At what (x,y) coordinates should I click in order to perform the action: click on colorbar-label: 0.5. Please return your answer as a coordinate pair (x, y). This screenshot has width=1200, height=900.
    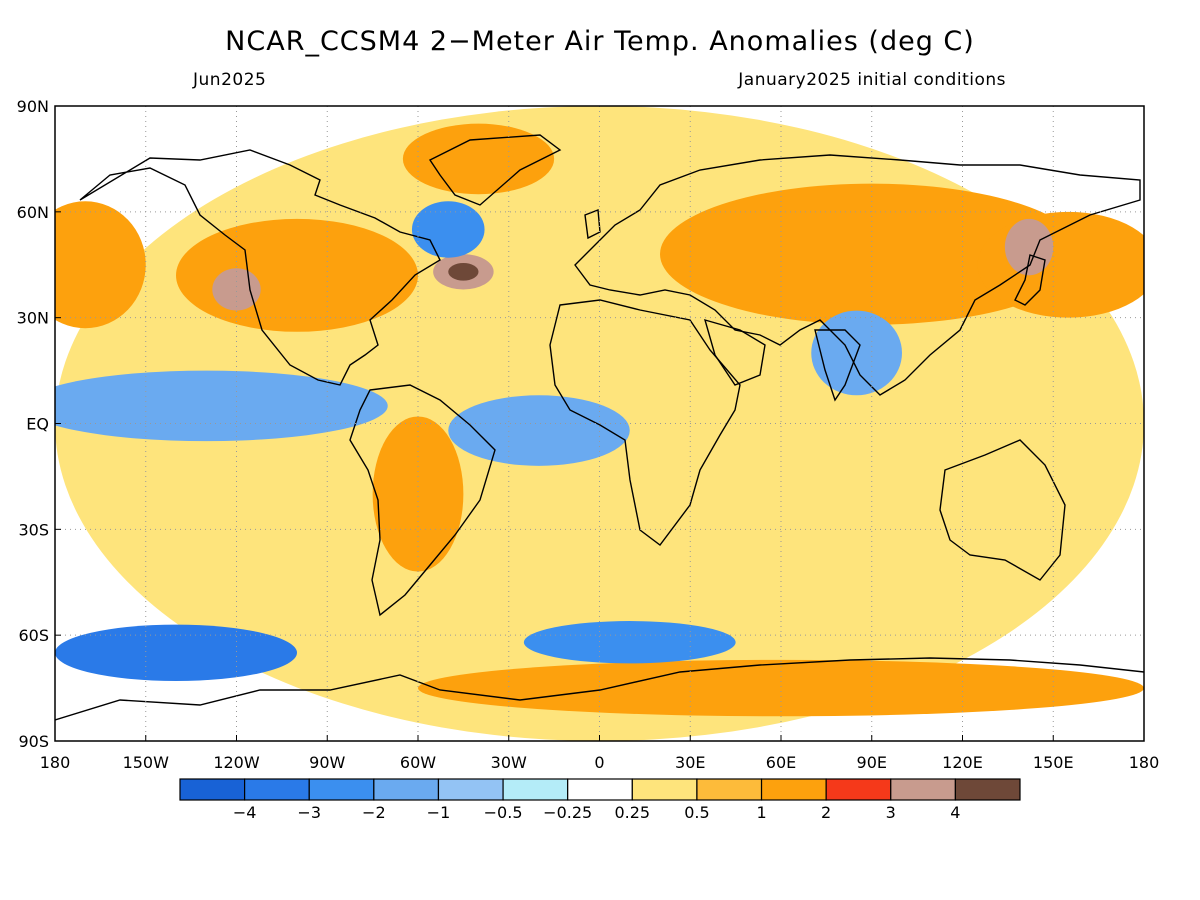
    Looking at the image, I should click on (696, 812).